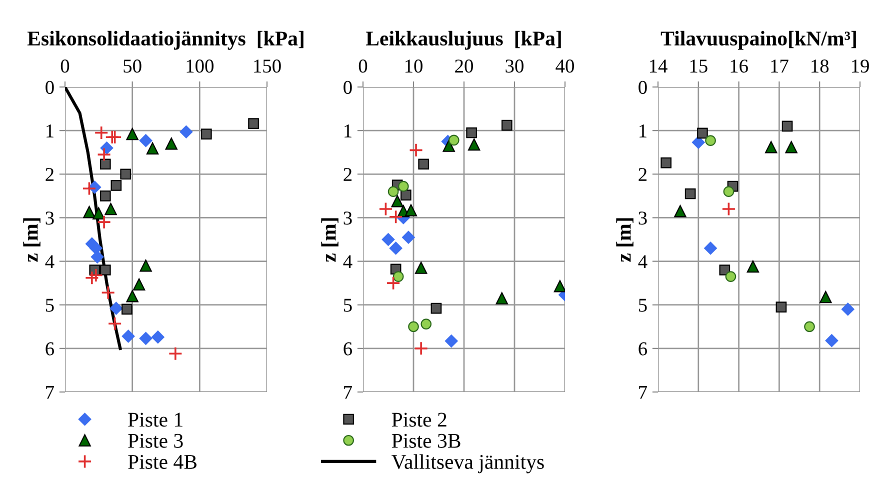 The height and width of the screenshot is (492, 880). What do you see at coordinates (426, 441) in the screenshot?
I see `legend-label: Piste 3B` at bounding box center [426, 441].